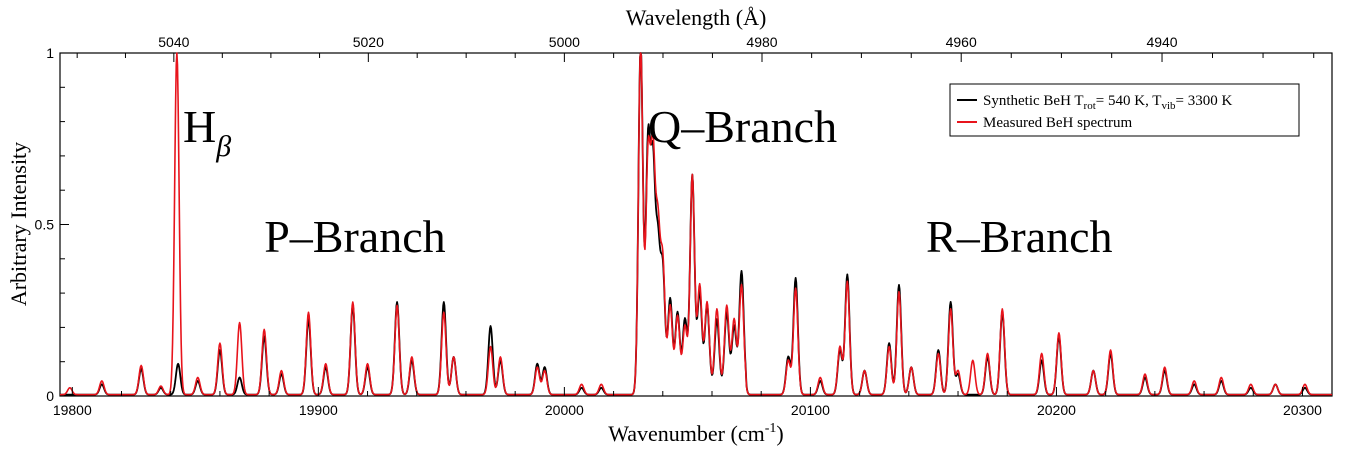 This screenshot has width=1346, height=452. What do you see at coordinates (686, 433) in the screenshot?
I see `x-axis-title-main: Wavenumber (cm` at bounding box center [686, 433].